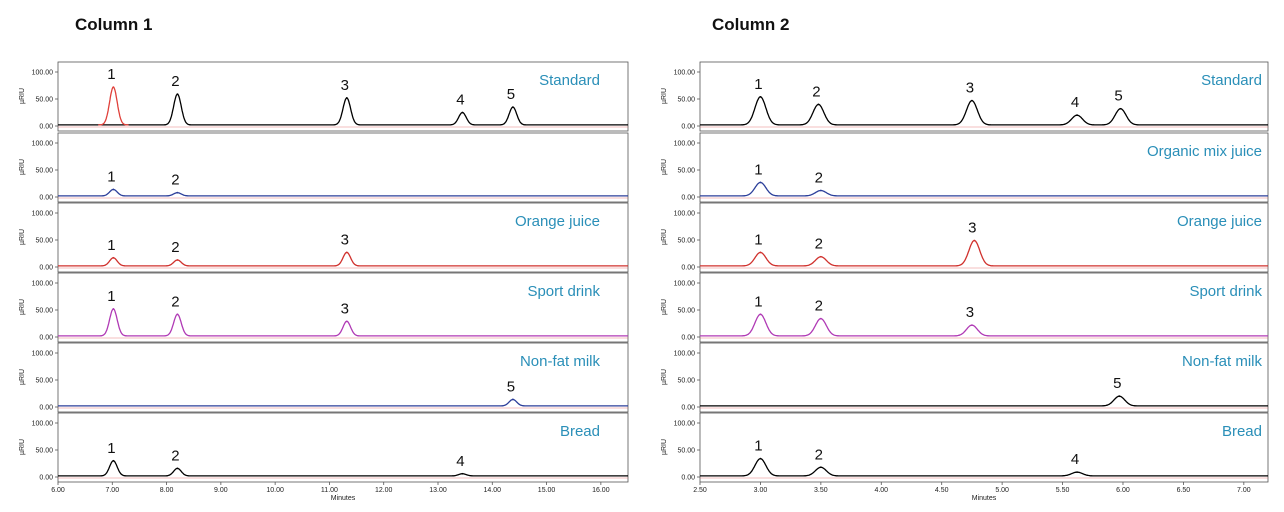 Image resolution: width=1284 pixels, height=512 pixels. Describe the element at coordinates (1222, 361) in the screenshot. I see `sample-label: Non-fat milk` at that location.